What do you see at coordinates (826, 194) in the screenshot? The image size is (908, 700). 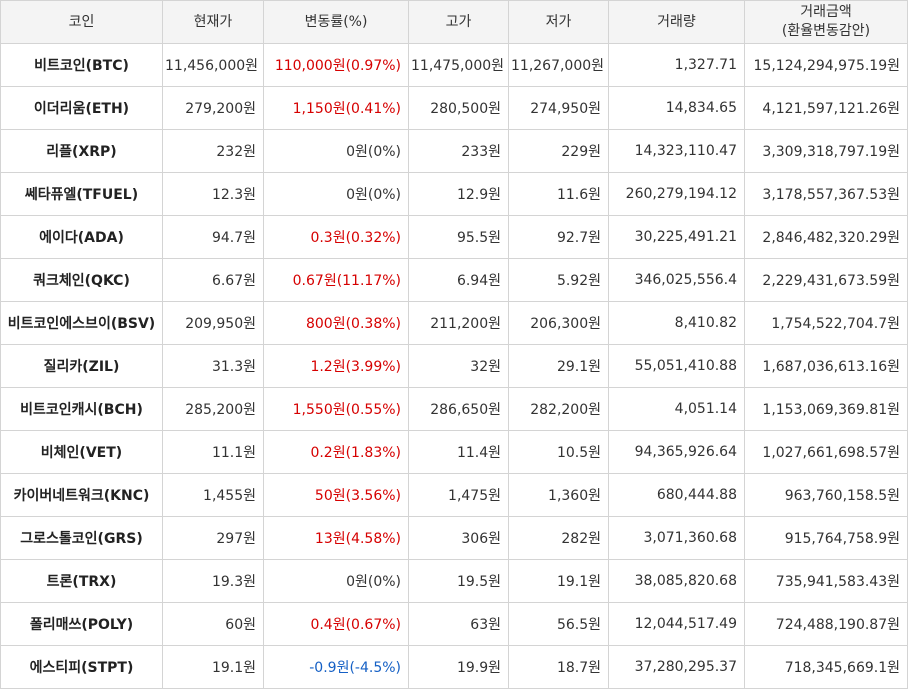 I see `trade-amount: 3,178,557,367.53원` at bounding box center [826, 194].